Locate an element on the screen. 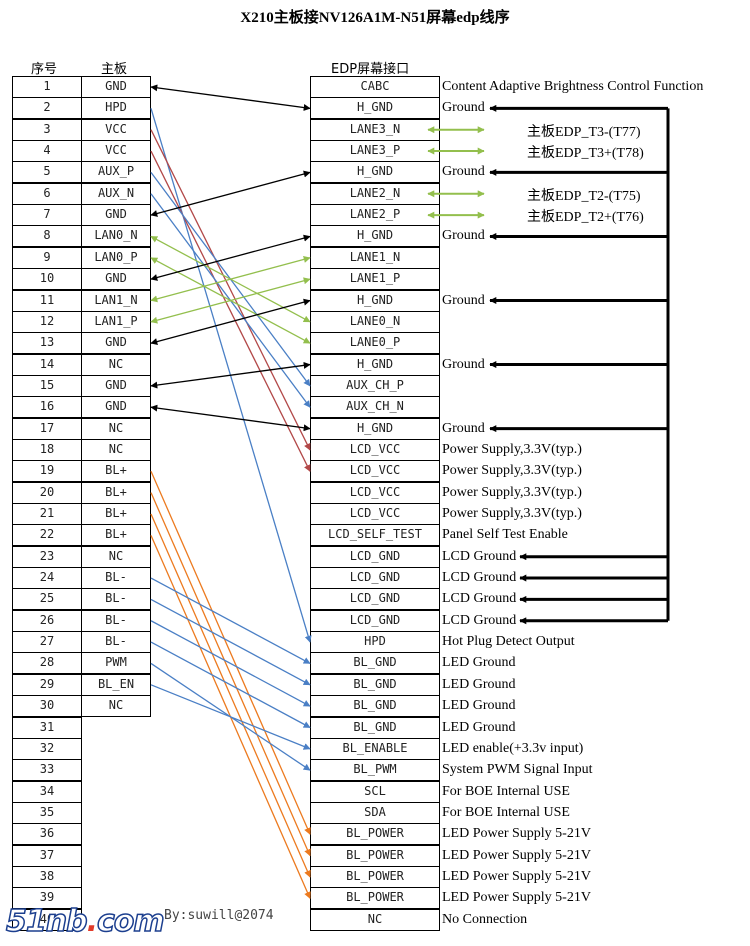  pin-description: System PWM Signal Input is located at coordinates (517, 770).